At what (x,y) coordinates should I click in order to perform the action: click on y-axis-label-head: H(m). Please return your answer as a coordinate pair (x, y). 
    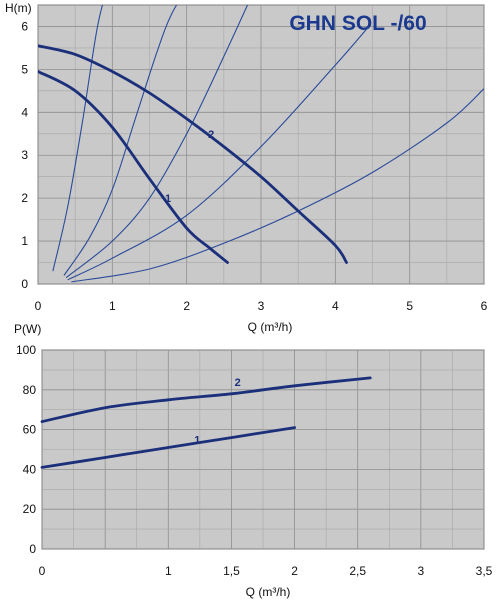
    Looking at the image, I should click on (18, 8).